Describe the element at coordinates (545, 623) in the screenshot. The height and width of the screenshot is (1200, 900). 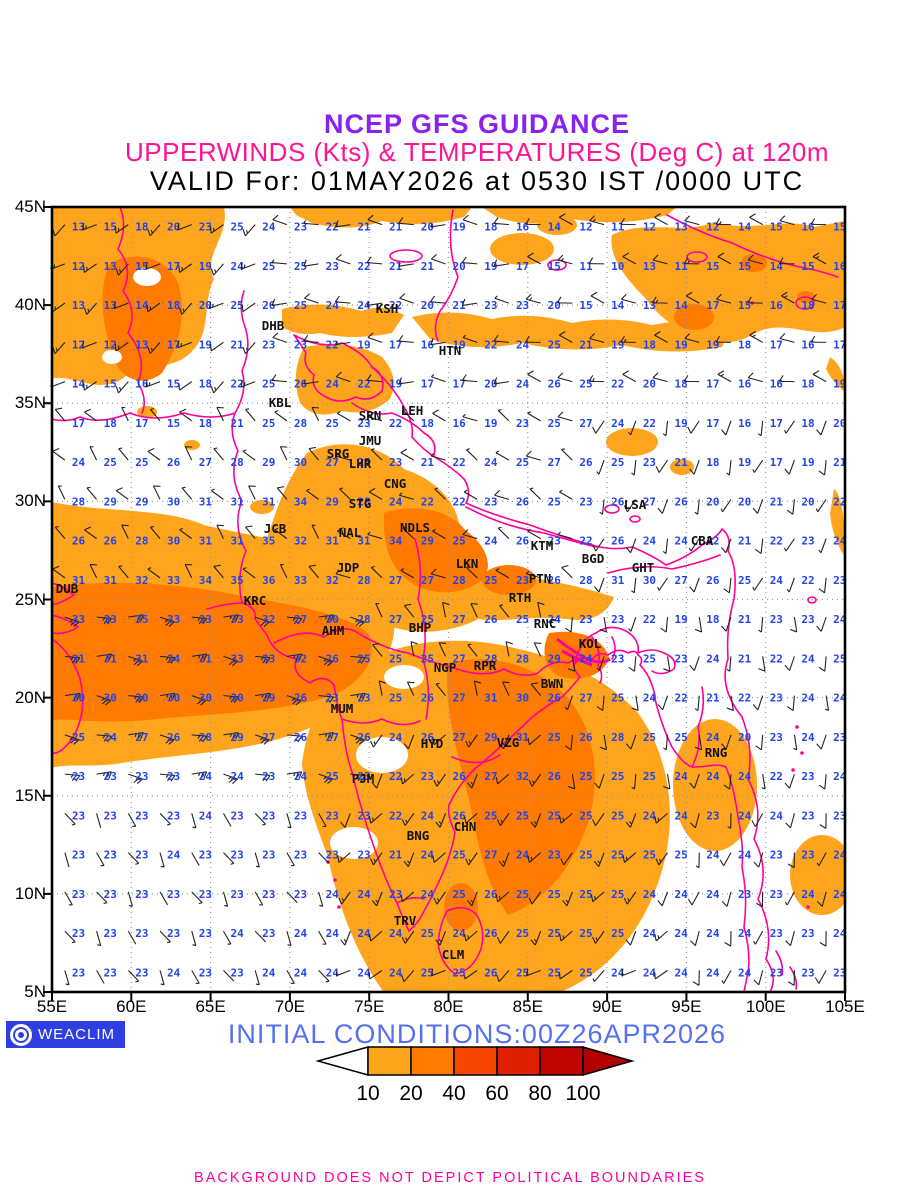
I see `city-label-rnc: RNC` at that location.